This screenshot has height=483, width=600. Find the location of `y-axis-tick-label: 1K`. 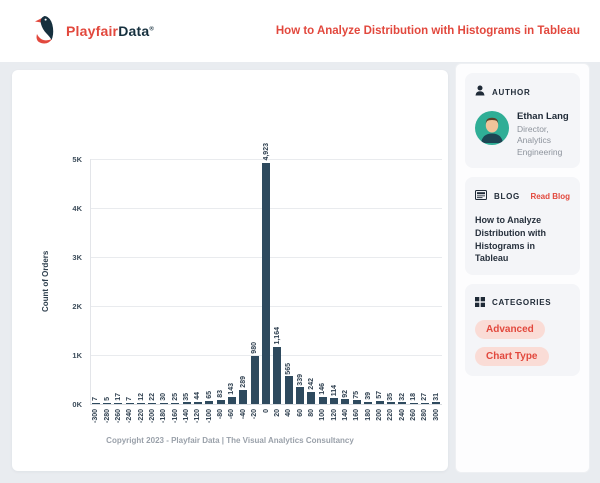

y-axis-tick-label: 1K is located at coordinates (77, 355).